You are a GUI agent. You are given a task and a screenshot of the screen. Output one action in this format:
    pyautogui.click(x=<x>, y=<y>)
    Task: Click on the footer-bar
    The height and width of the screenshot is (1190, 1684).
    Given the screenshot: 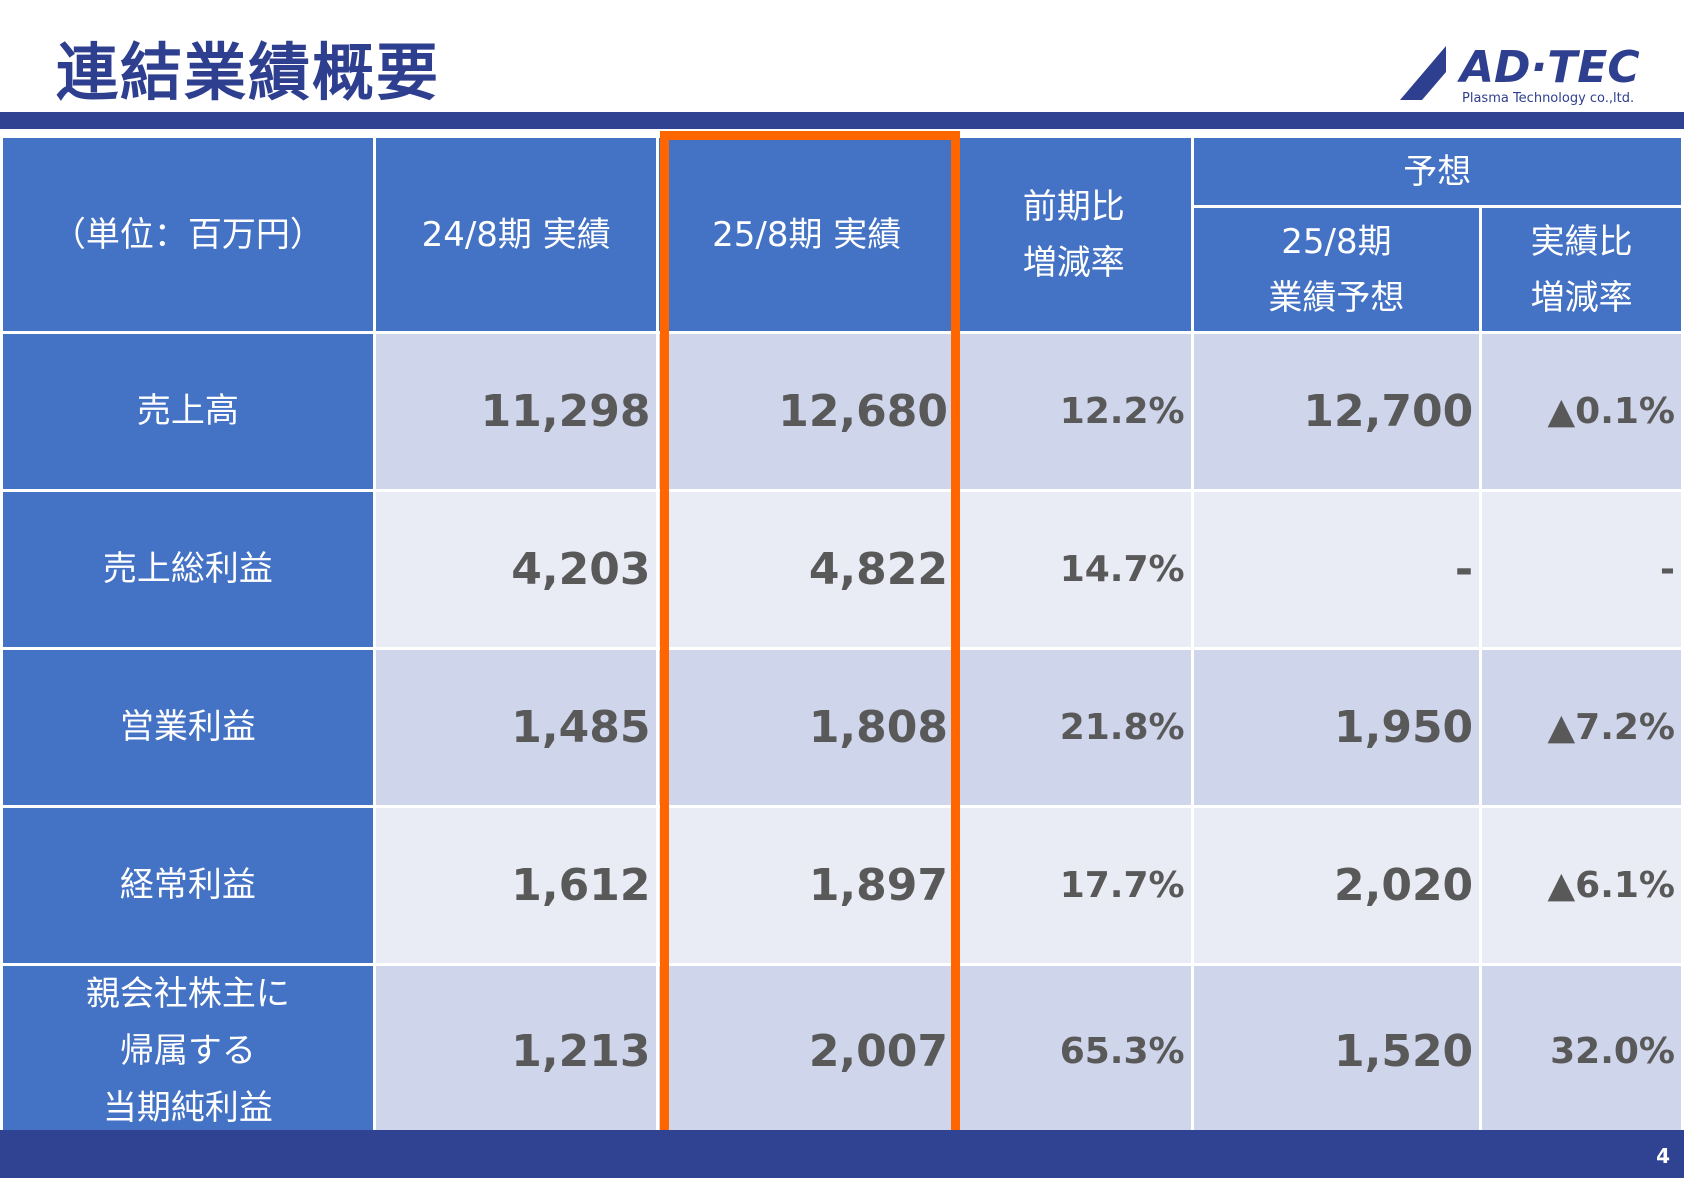 What is the action you would take?
    pyautogui.click(x=842, y=1154)
    